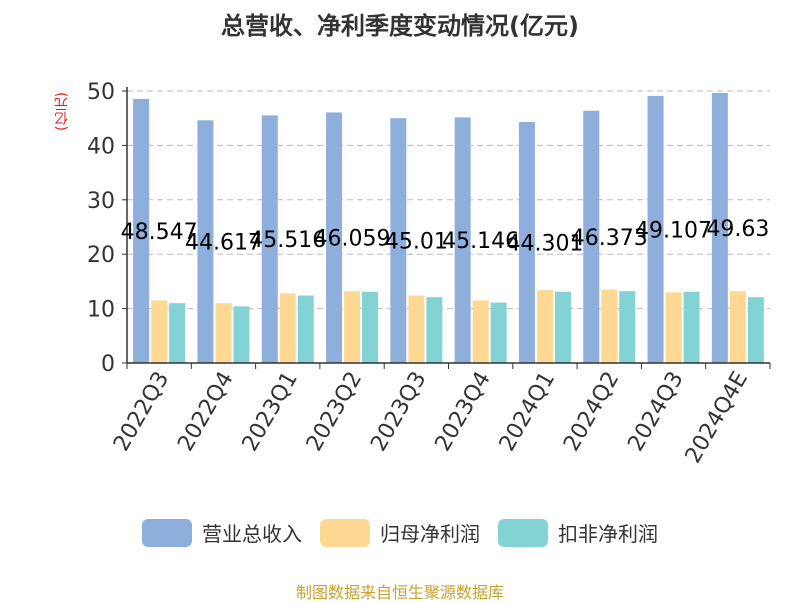  I want to click on data-label-revenue: 48.547, so click(159, 232).